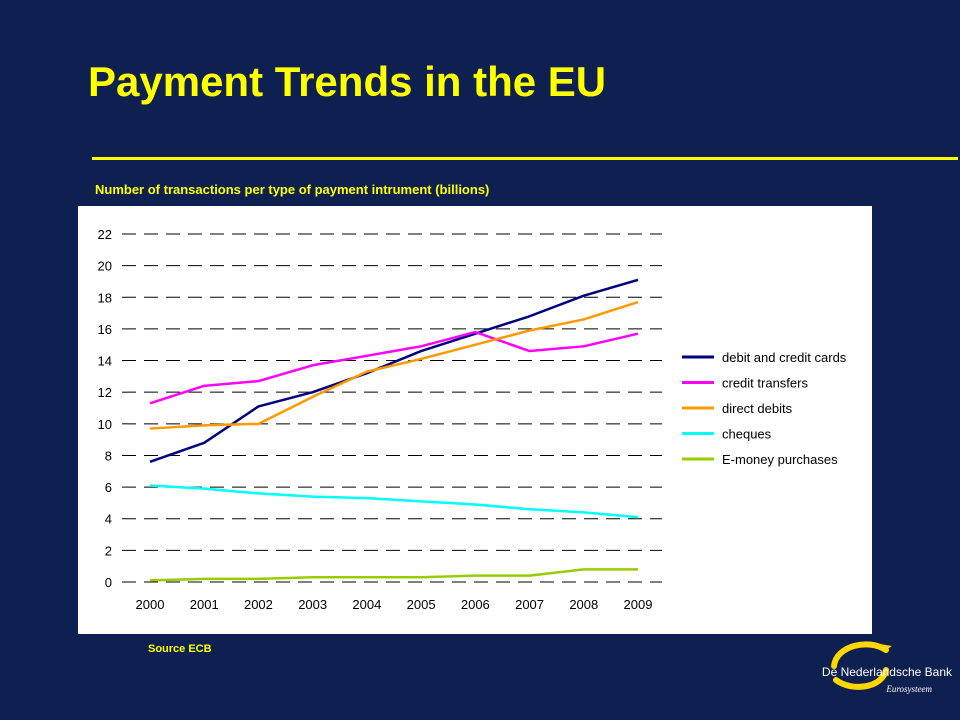  What do you see at coordinates (258, 604) in the screenshot?
I see `x-tick-label: 2002` at bounding box center [258, 604].